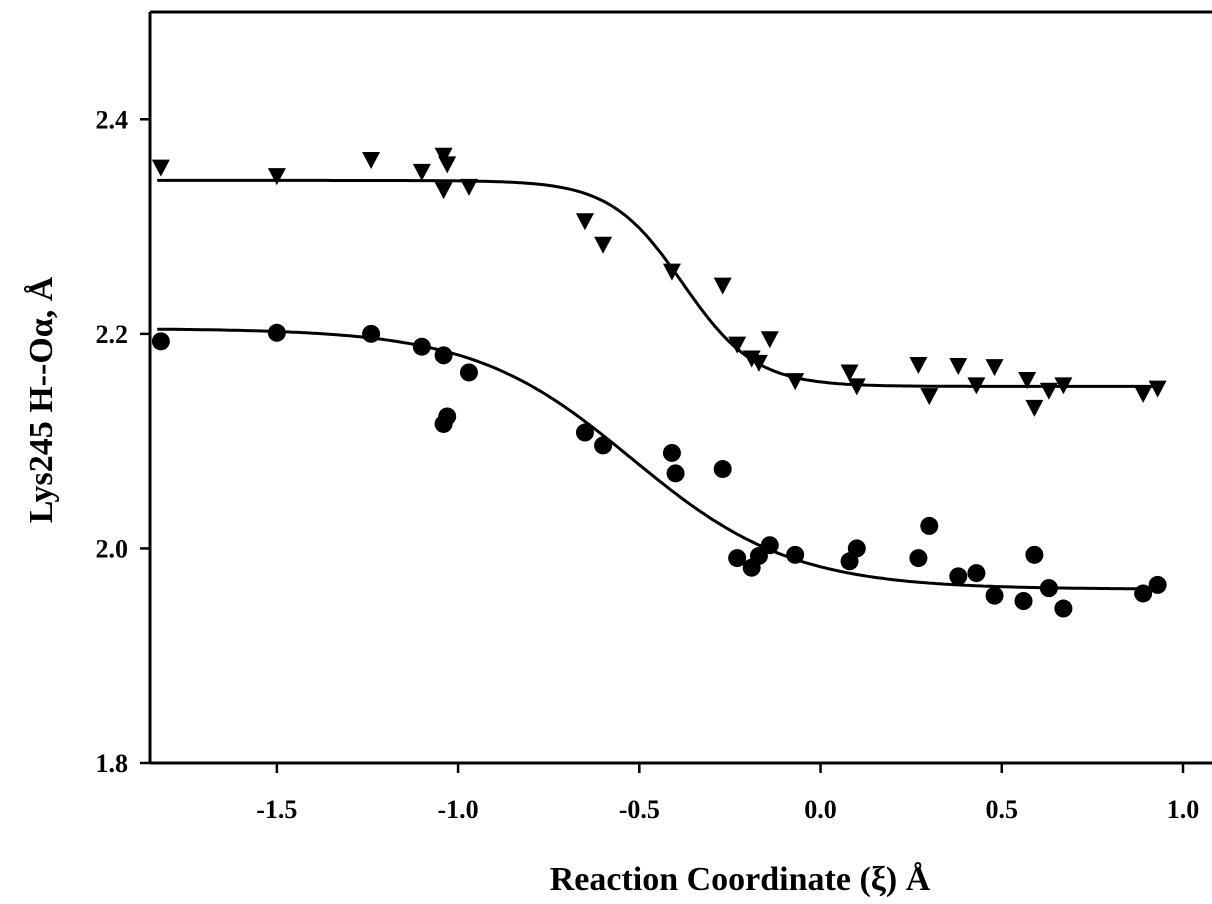 This screenshot has height=904, width=1212. What do you see at coordinates (112, 119) in the screenshot?
I see `y-tick-label: 2.4` at bounding box center [112, 119].